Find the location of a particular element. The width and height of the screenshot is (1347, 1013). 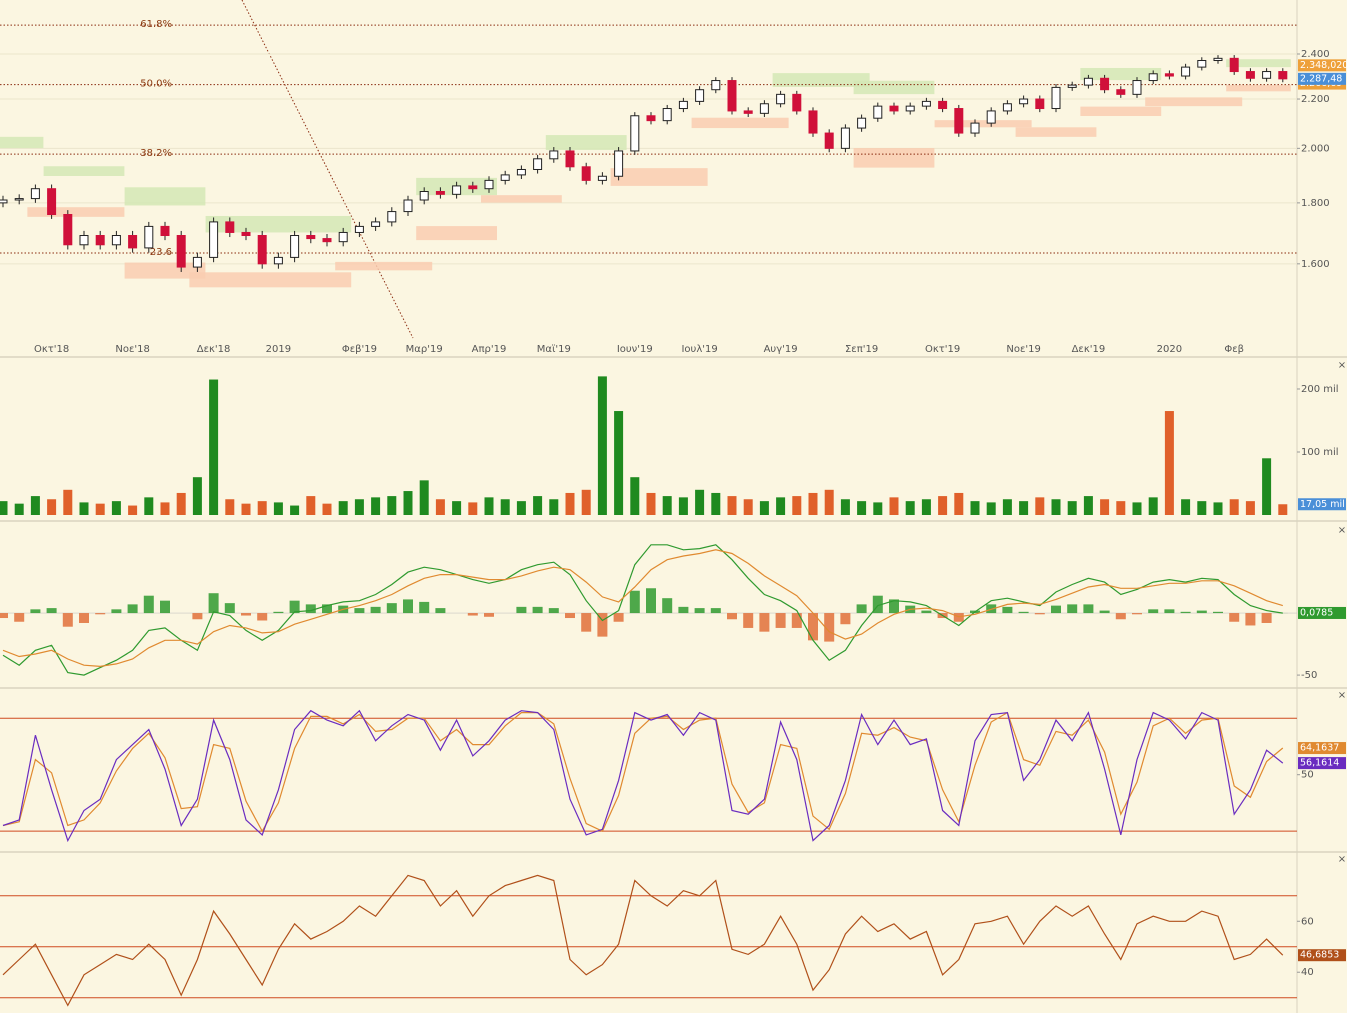

x-tick-label: Αυγ'19 is located at coordinates (781, 349).